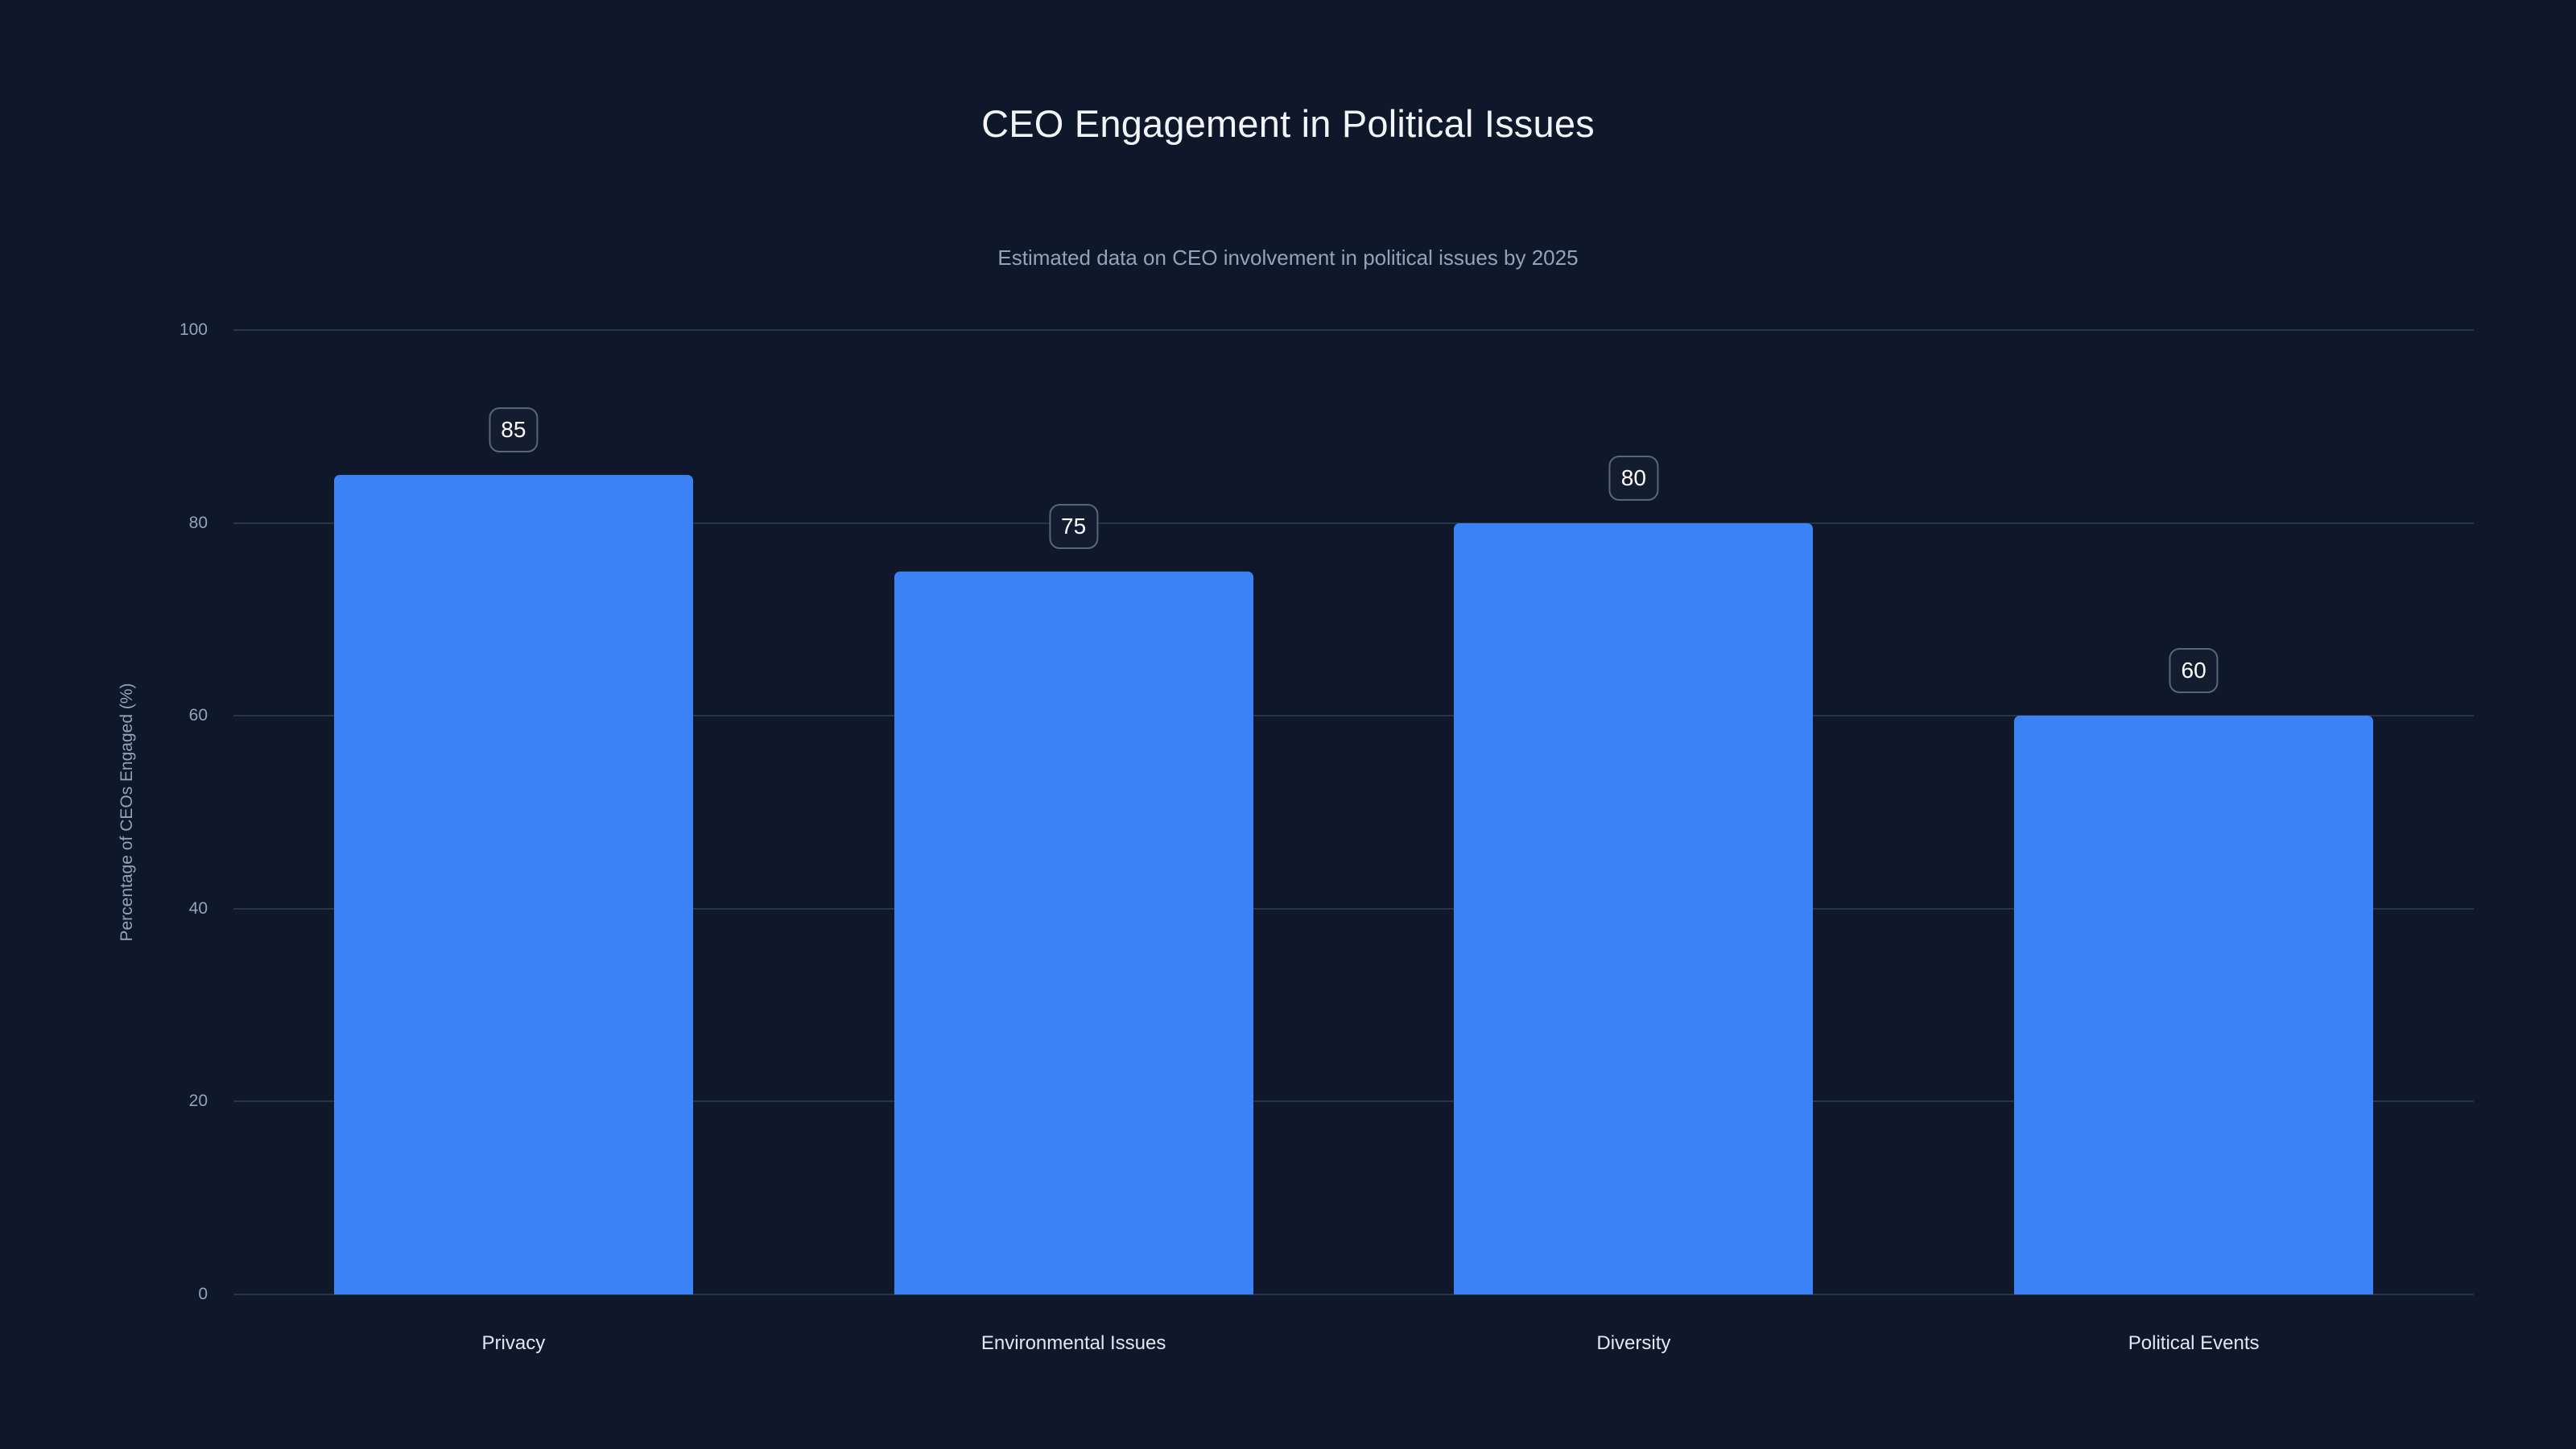  I want to click on y-axis-tick-label: 100, so click(193, 329).